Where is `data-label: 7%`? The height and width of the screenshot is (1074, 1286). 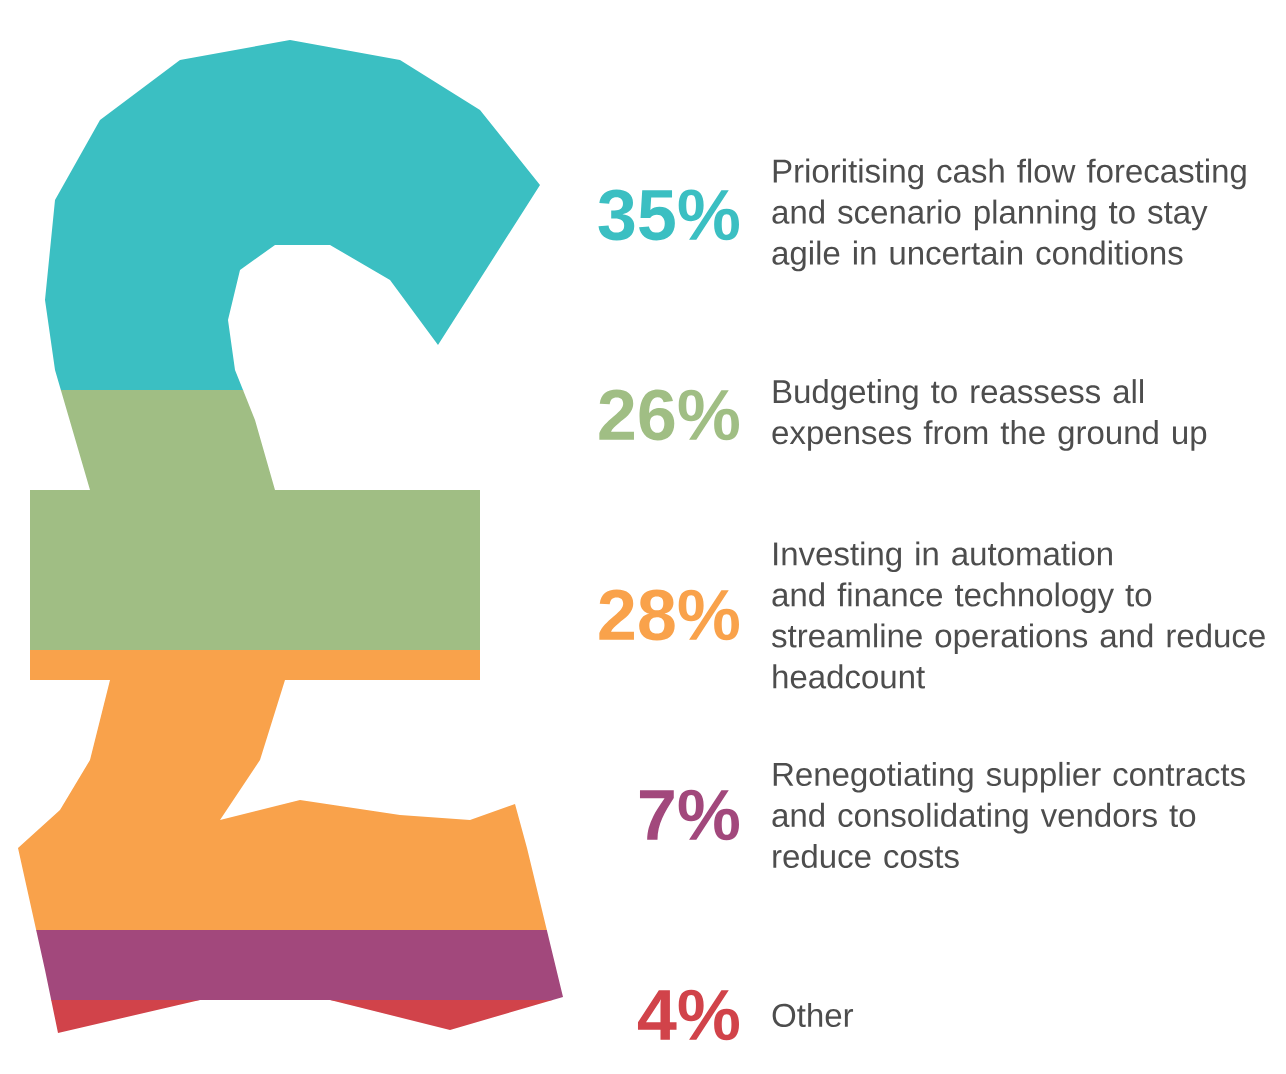 data-label: 7% is located at coordinates (689, 815).